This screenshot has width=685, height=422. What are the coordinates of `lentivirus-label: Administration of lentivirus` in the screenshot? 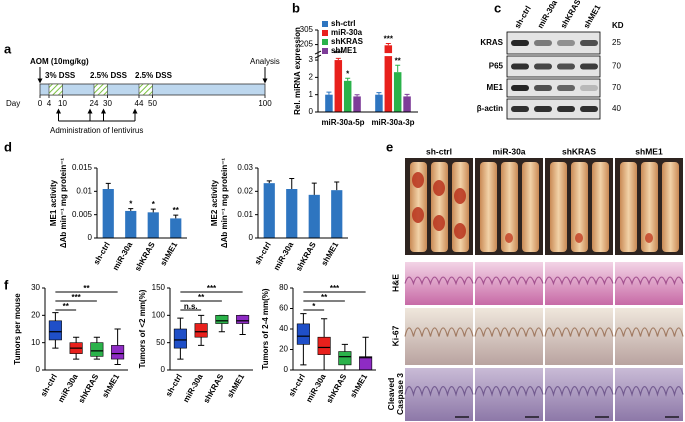 It's located at (96, 130).